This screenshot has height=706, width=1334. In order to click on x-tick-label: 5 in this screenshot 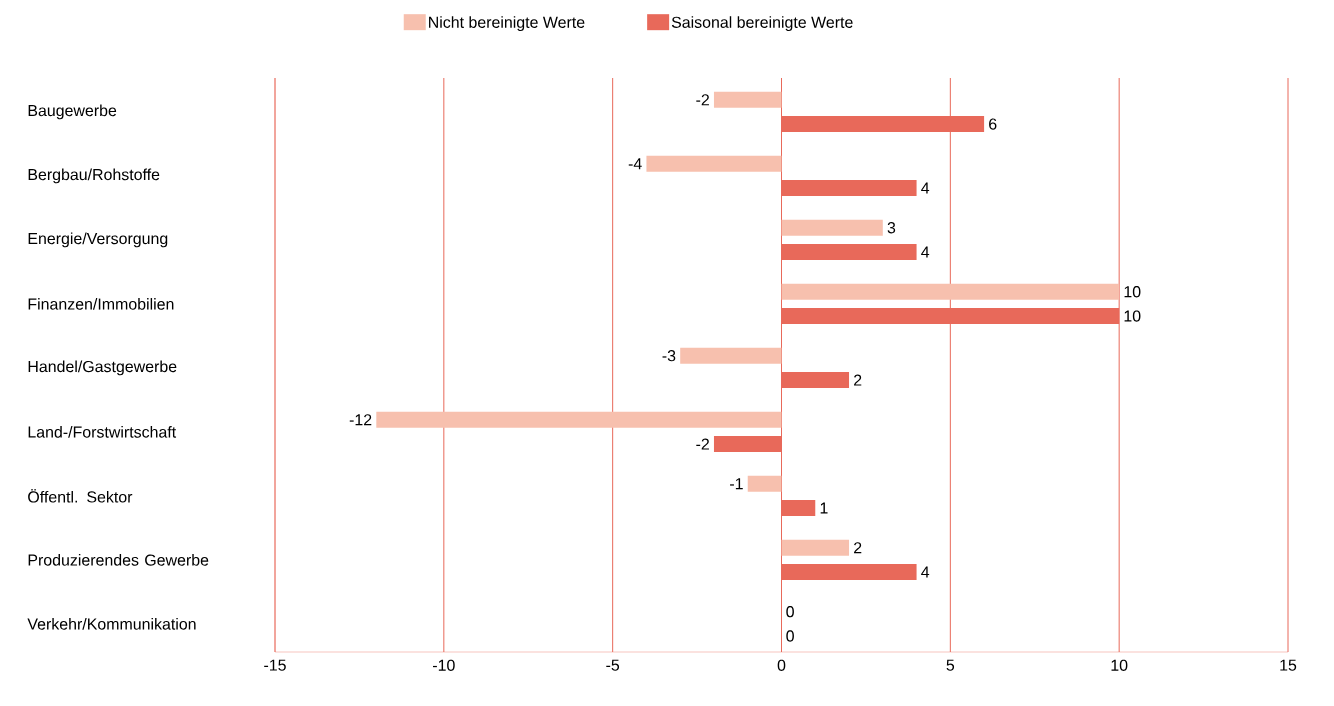, I will do `click(950, 665)`.